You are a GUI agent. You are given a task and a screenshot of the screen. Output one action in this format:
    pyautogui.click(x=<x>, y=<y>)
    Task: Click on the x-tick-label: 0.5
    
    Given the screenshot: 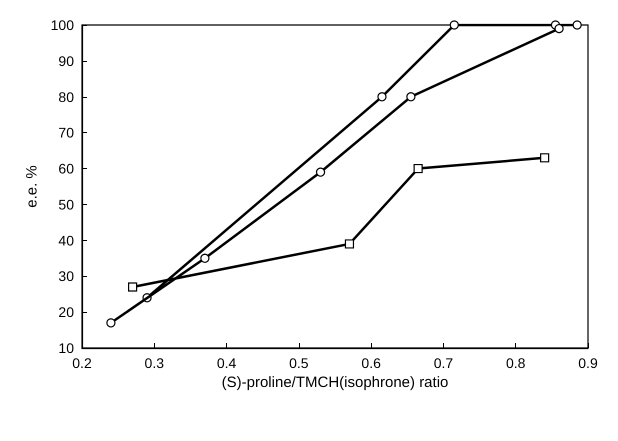 What is the action you would take?
    pyautogui.click(x=299, y=363)
    